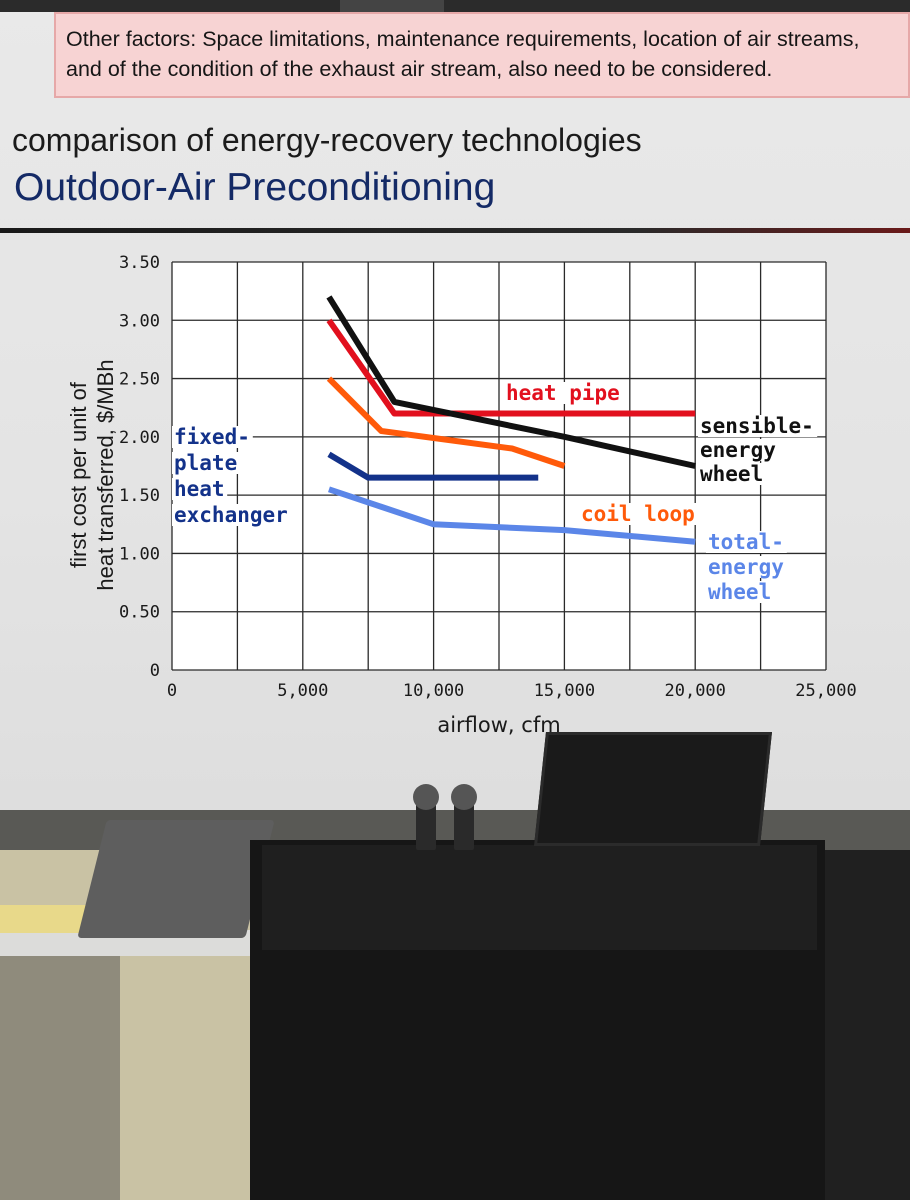  Describe the element at coordinates (825, 691) in the screenshot. I see `x-tick-label: 25,000` at that location.